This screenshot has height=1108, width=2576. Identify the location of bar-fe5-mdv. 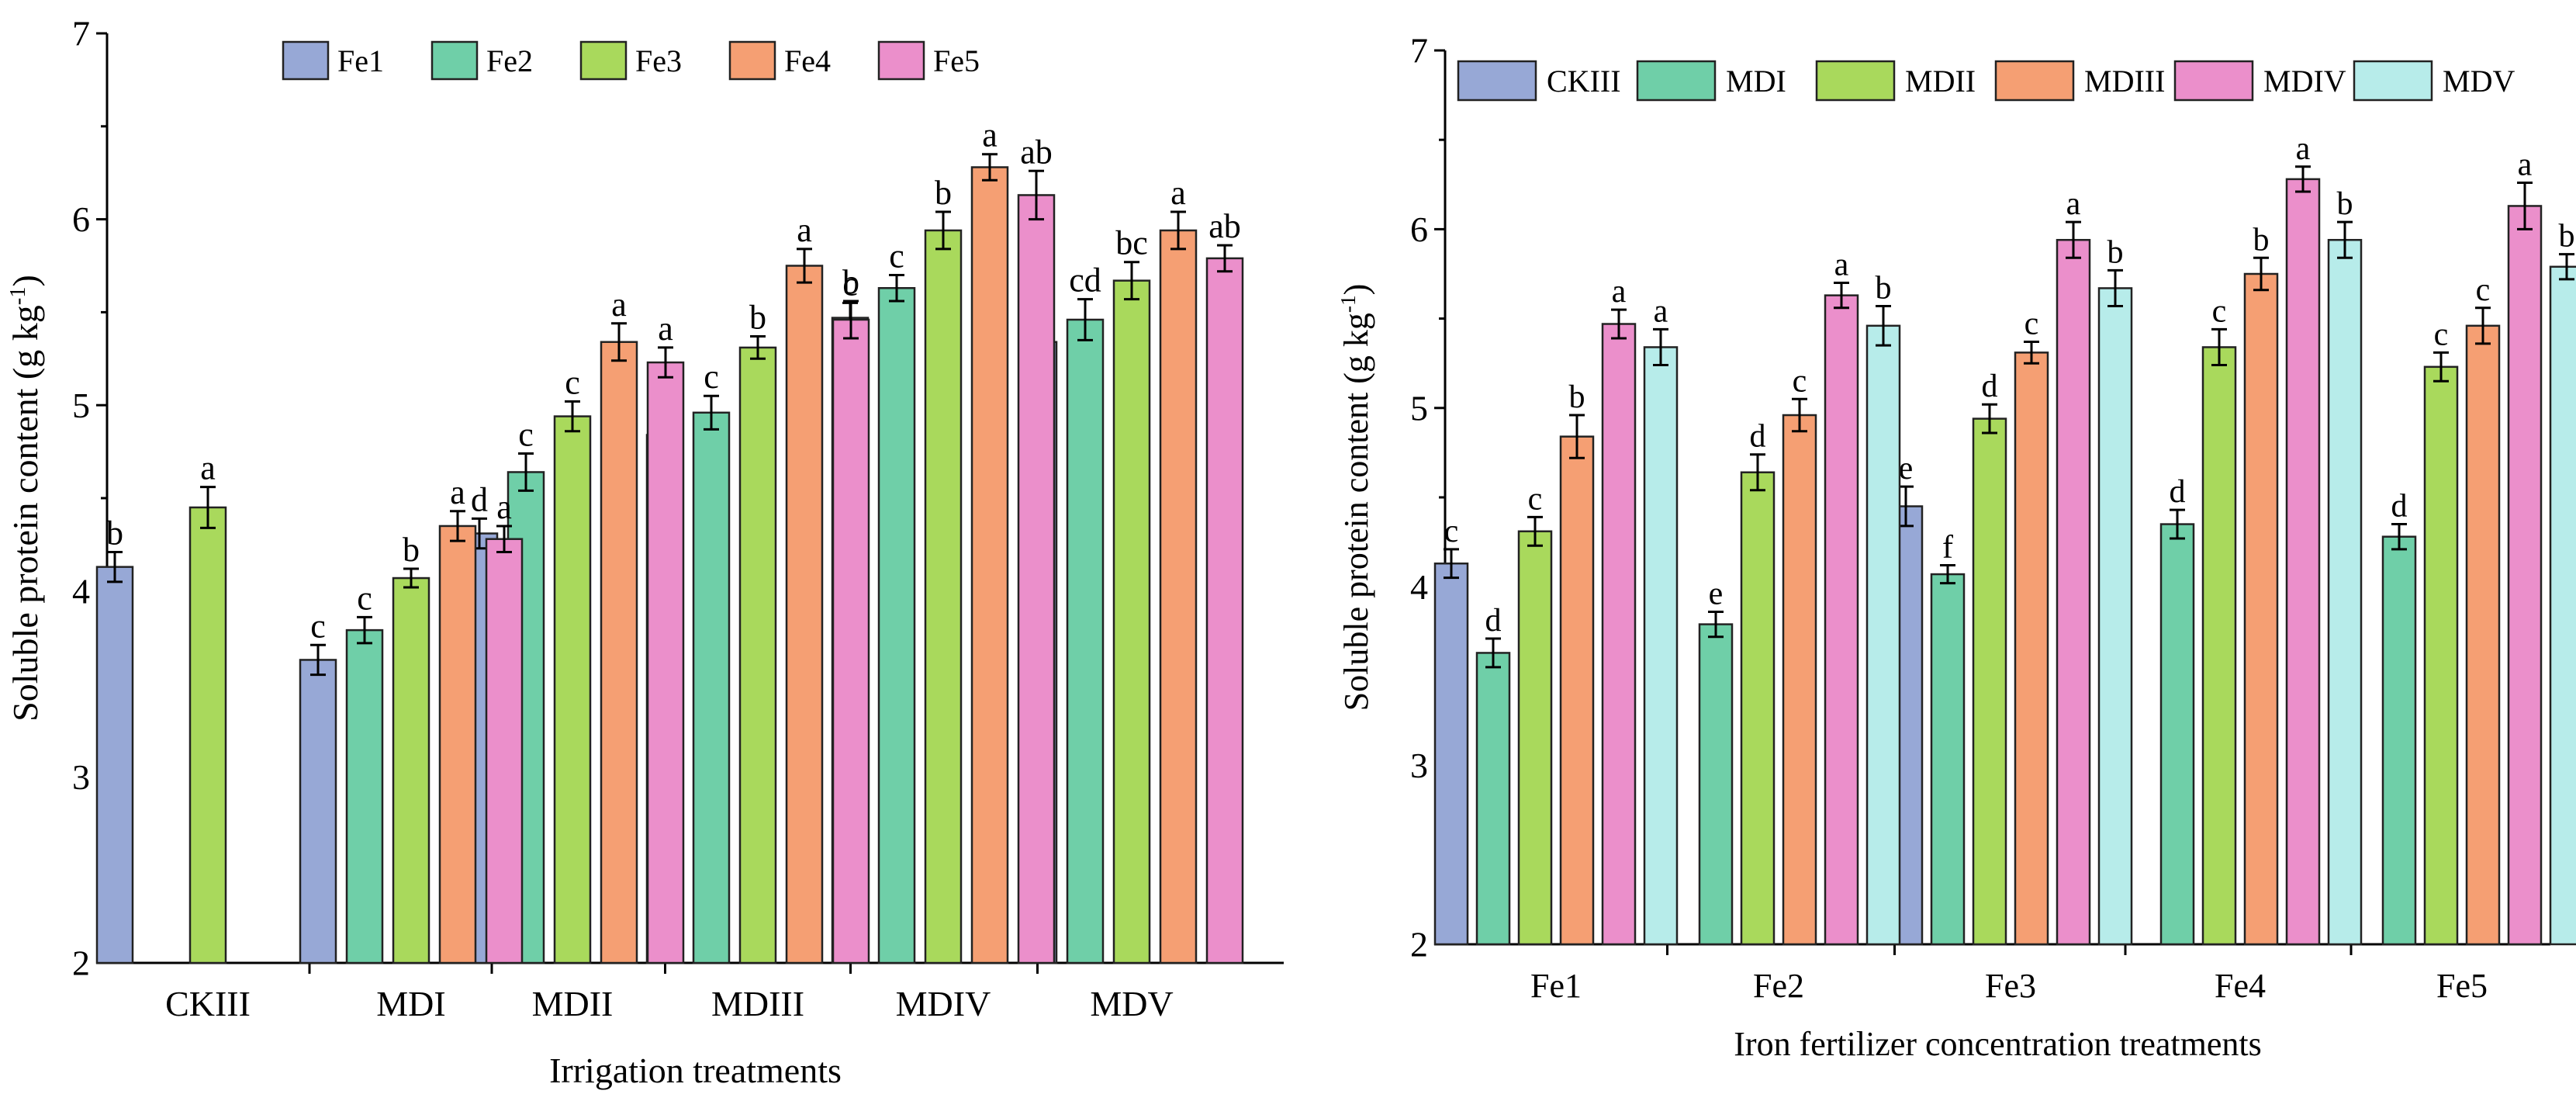
(1224, 611).